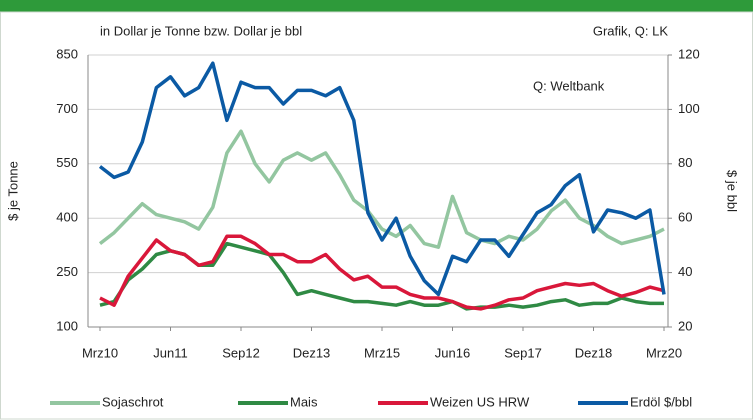 This screenshot has height=420, width=753. I want to click on y2-tick-label: 100, so click(689, 108).